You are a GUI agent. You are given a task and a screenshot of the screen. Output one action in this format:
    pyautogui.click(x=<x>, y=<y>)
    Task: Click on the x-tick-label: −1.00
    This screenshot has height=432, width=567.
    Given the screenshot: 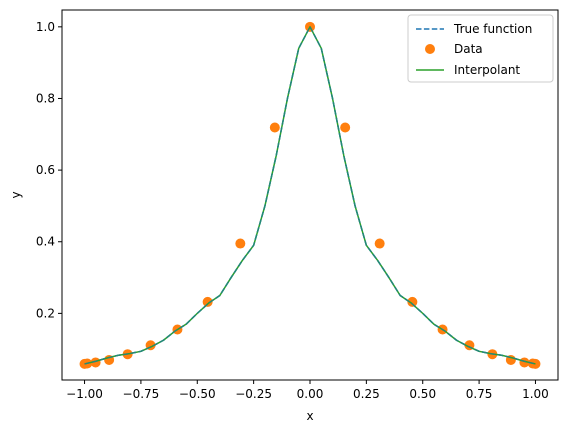 What is the action you would take?
    pyautogui.click(x=84, y=394)
    